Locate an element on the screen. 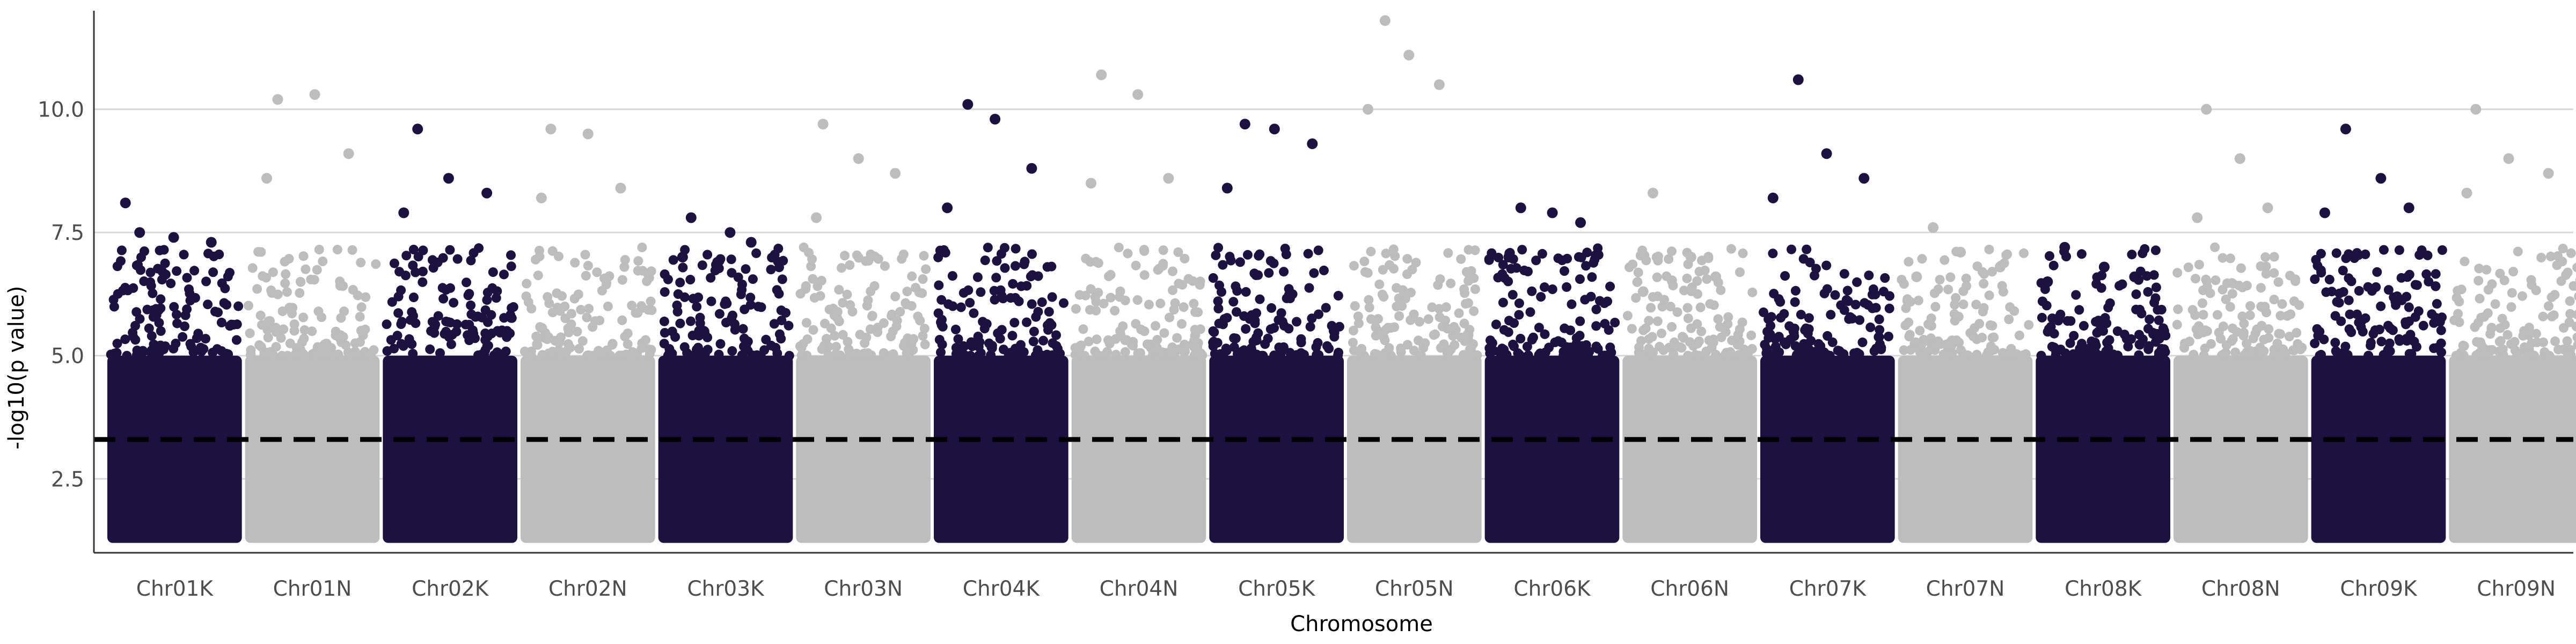 This screenshot has width=2576, height=644. chromosome-band-chr02k is located at coordinates (450, 449).